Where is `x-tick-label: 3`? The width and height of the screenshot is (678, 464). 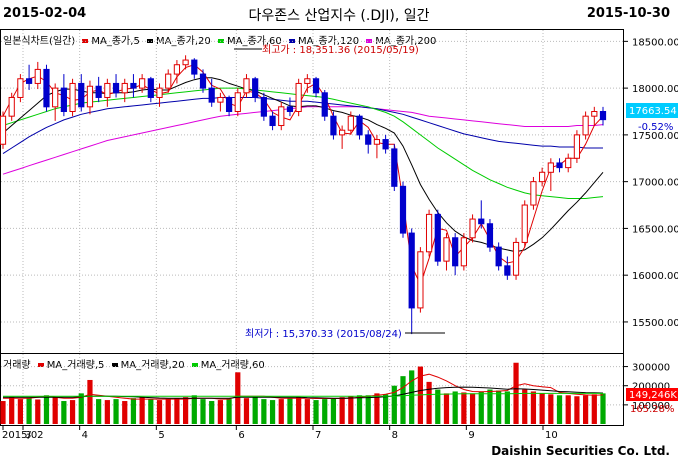 x-tick-label: 3 is located at coordinates (28, 435).